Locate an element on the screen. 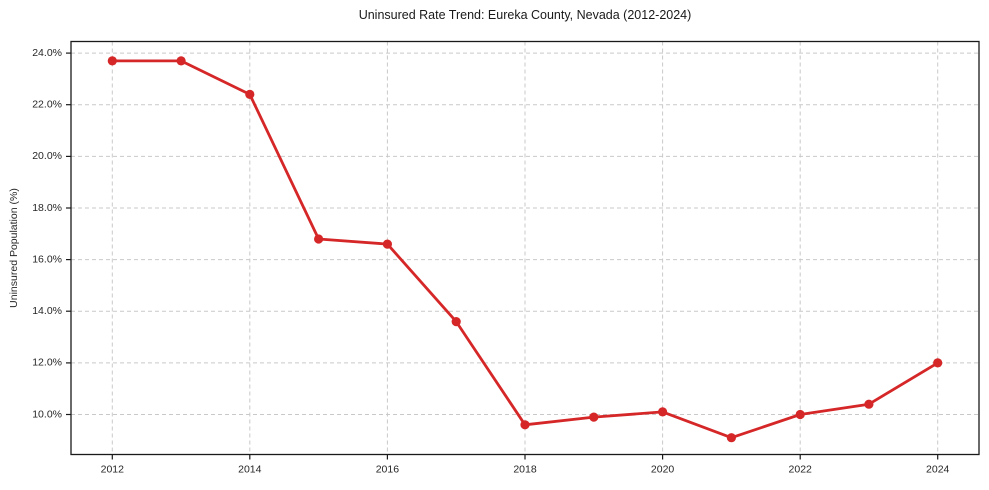 Image resolution: width=989 pixels, height=490 pixels. y-tick-label: 22.0% is located at coordinates (47, 104).